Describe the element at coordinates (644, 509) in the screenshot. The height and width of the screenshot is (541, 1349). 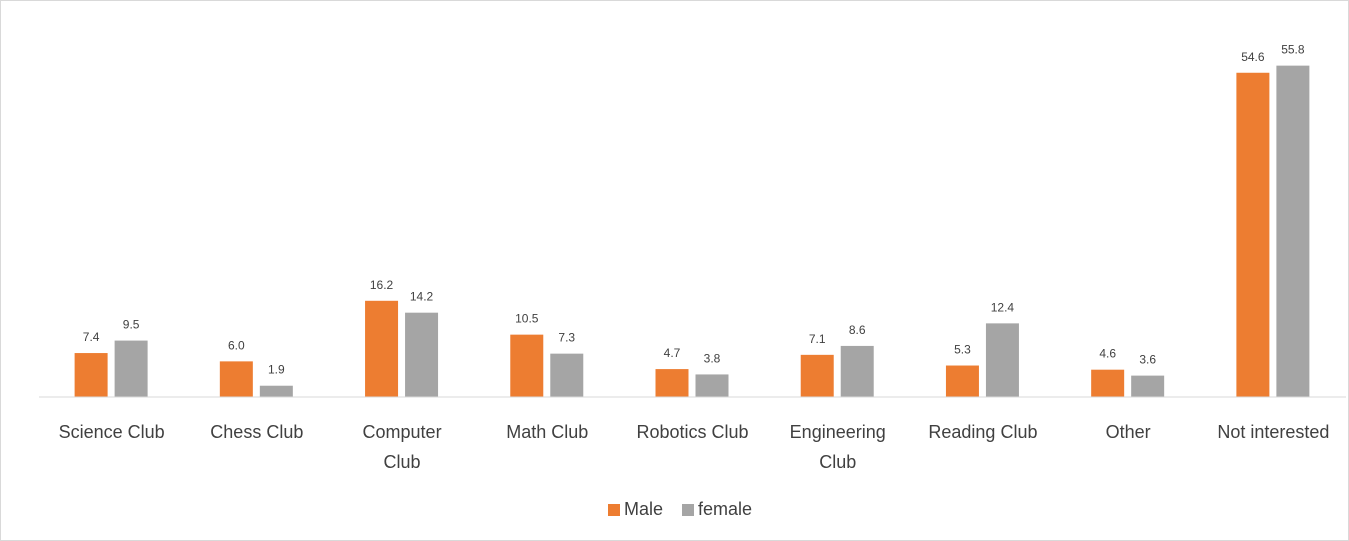
I see `legend-label: Male` at that location.